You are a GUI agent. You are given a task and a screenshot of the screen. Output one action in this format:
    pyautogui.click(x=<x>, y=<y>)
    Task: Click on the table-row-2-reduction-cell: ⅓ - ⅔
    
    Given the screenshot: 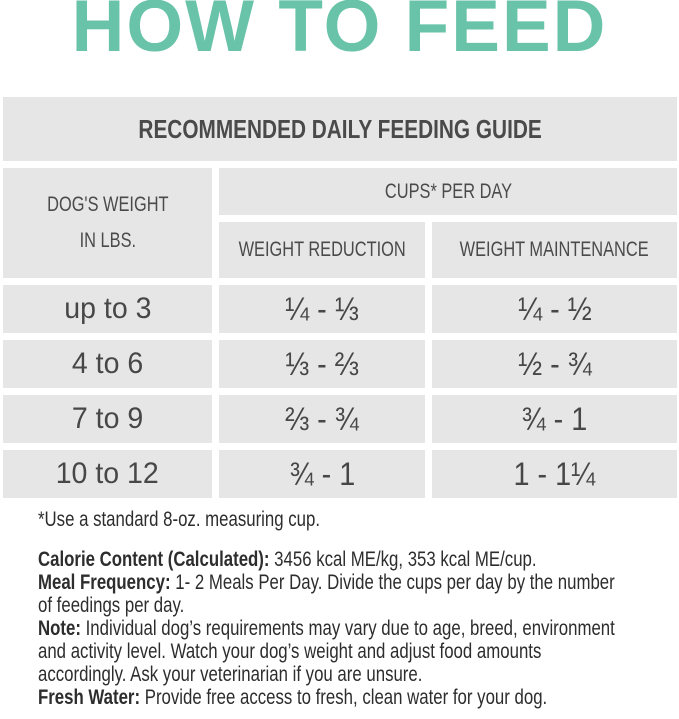 What is the action you would take?
    pyautogui.click(x=322, y=364)
    